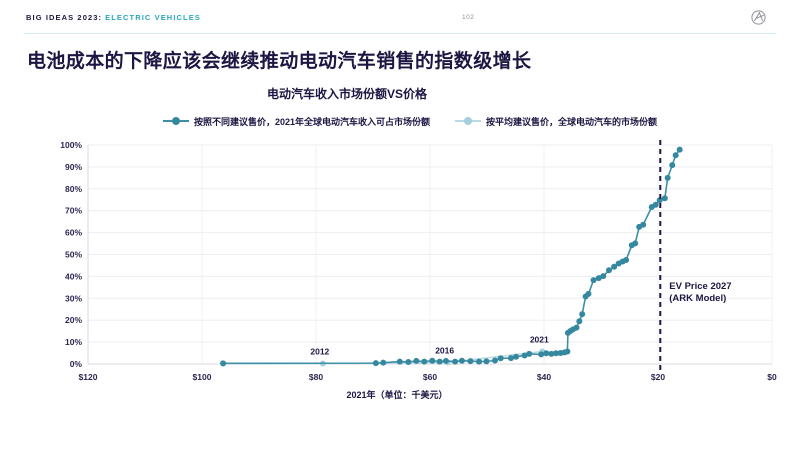 Image resolution: width=800 pixels, height=450 pixels. What do you see at coordinates (73, 342) in the screenshot?
I see `y-tick-label: 10%` at bounding box center [73, 342].